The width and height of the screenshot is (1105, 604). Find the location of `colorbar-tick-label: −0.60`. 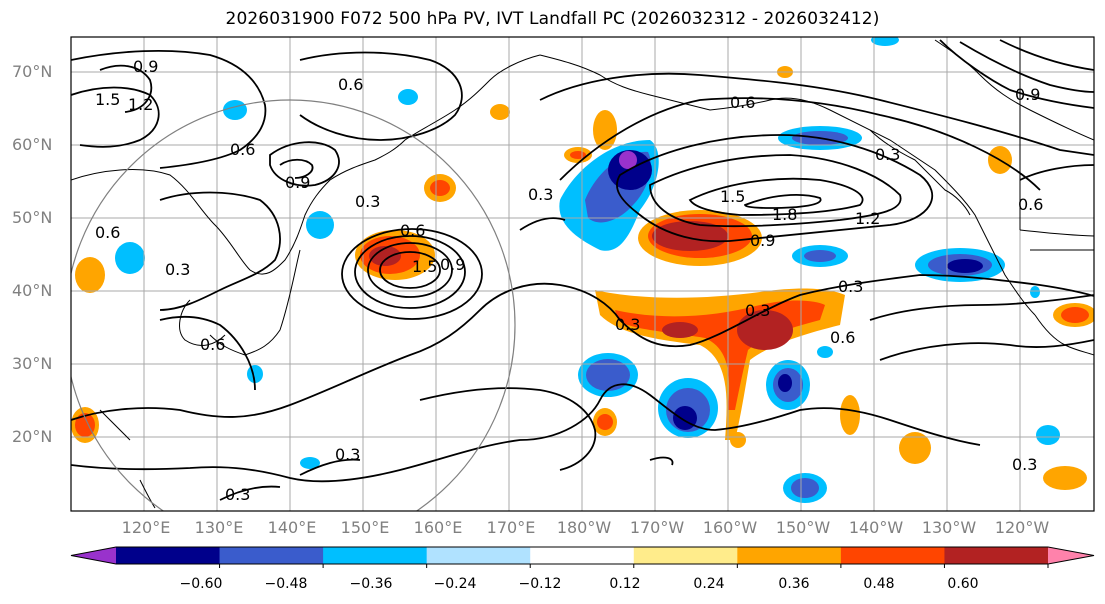

colorbar-tick-label: −0.60 is located at coordinates (201, 584).